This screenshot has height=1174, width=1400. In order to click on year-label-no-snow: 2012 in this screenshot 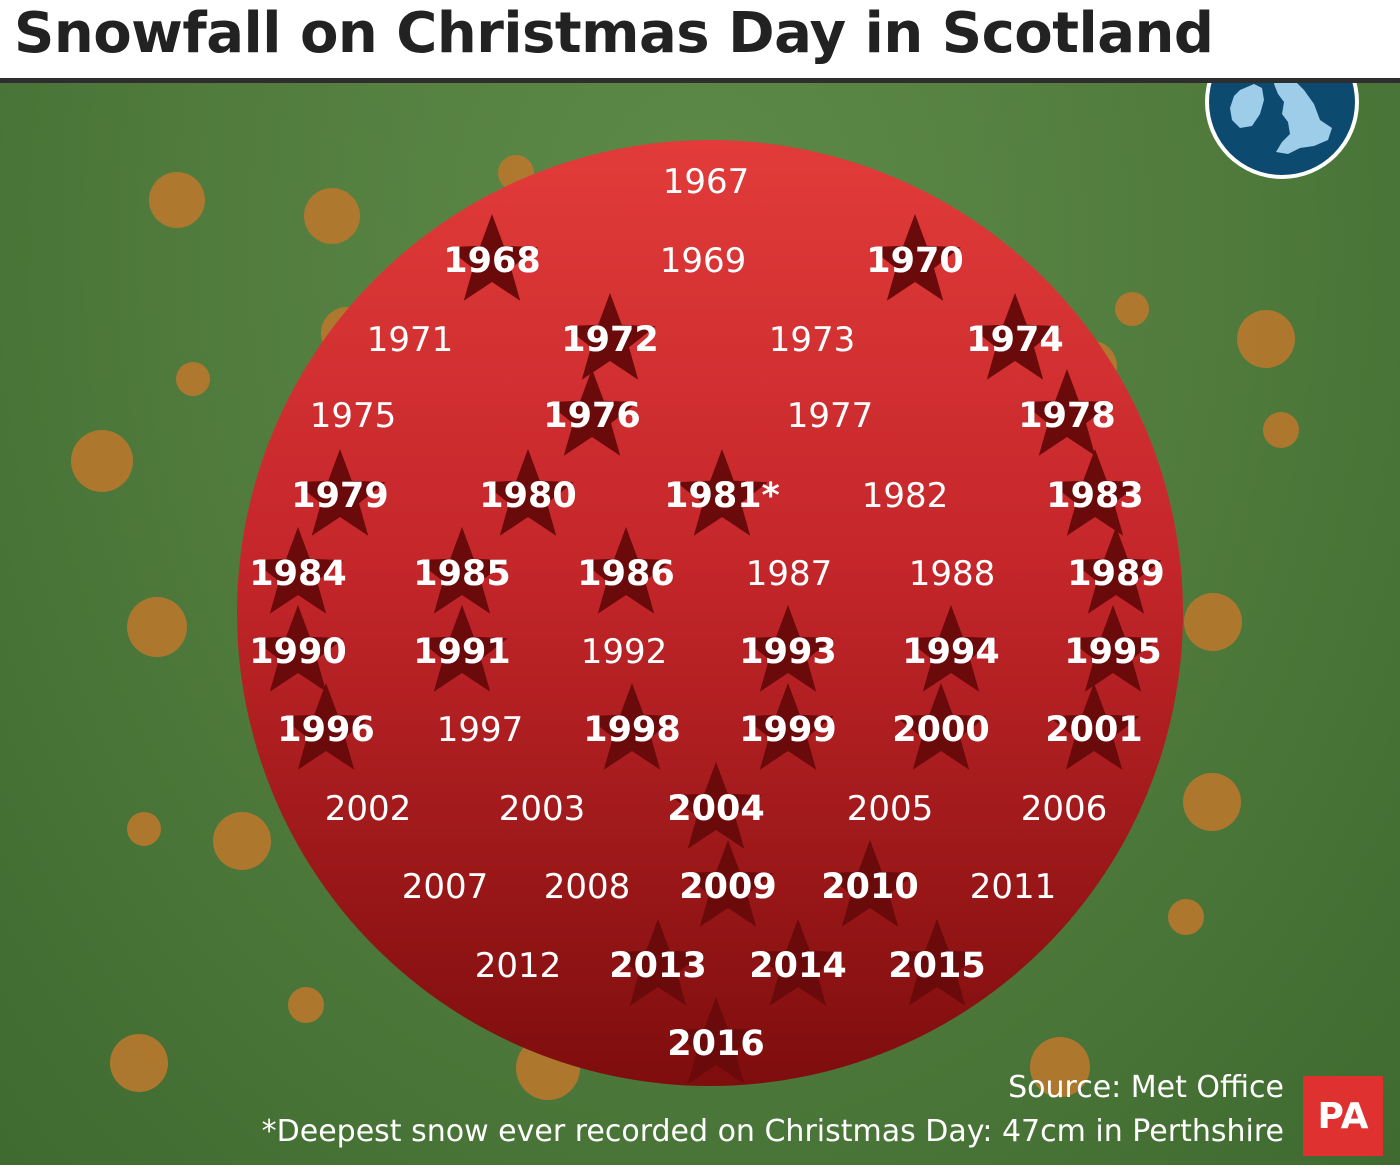, I will do `click(518, 966)`.